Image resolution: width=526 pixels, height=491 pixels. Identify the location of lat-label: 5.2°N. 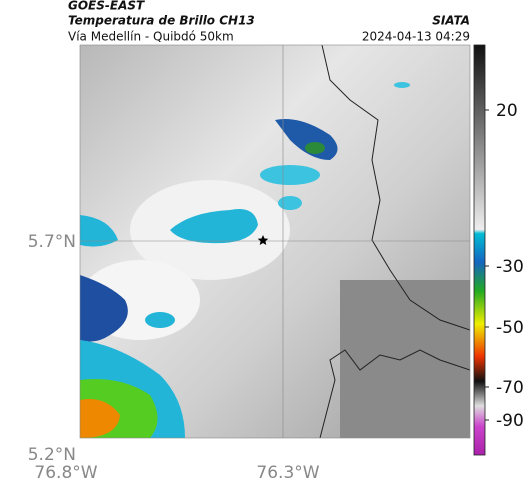
(52, 455).